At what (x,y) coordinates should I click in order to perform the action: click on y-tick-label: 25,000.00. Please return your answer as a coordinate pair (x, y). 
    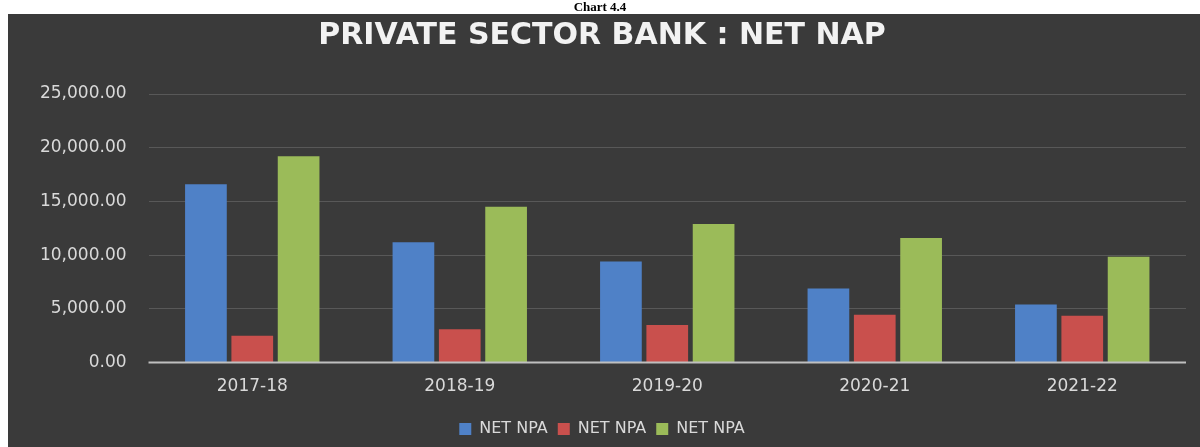
    Looking at the image, I should click on (83, 92).